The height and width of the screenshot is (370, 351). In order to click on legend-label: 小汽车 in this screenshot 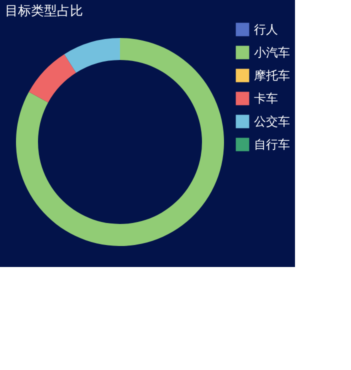, I will do `click(272, 53)`.